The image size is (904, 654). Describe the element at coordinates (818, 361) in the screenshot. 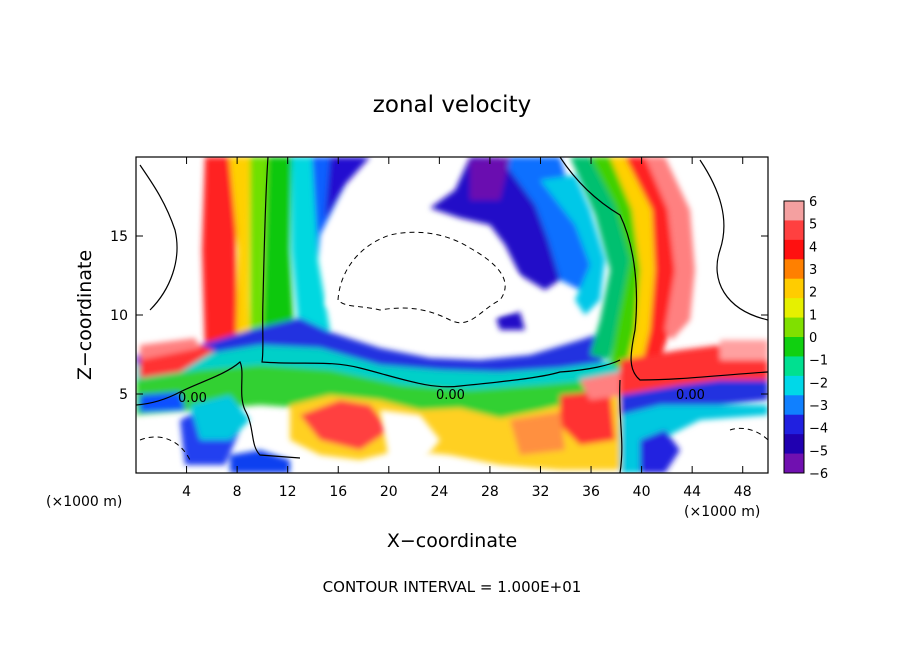

I see `colorbar-label: −1` at that location.